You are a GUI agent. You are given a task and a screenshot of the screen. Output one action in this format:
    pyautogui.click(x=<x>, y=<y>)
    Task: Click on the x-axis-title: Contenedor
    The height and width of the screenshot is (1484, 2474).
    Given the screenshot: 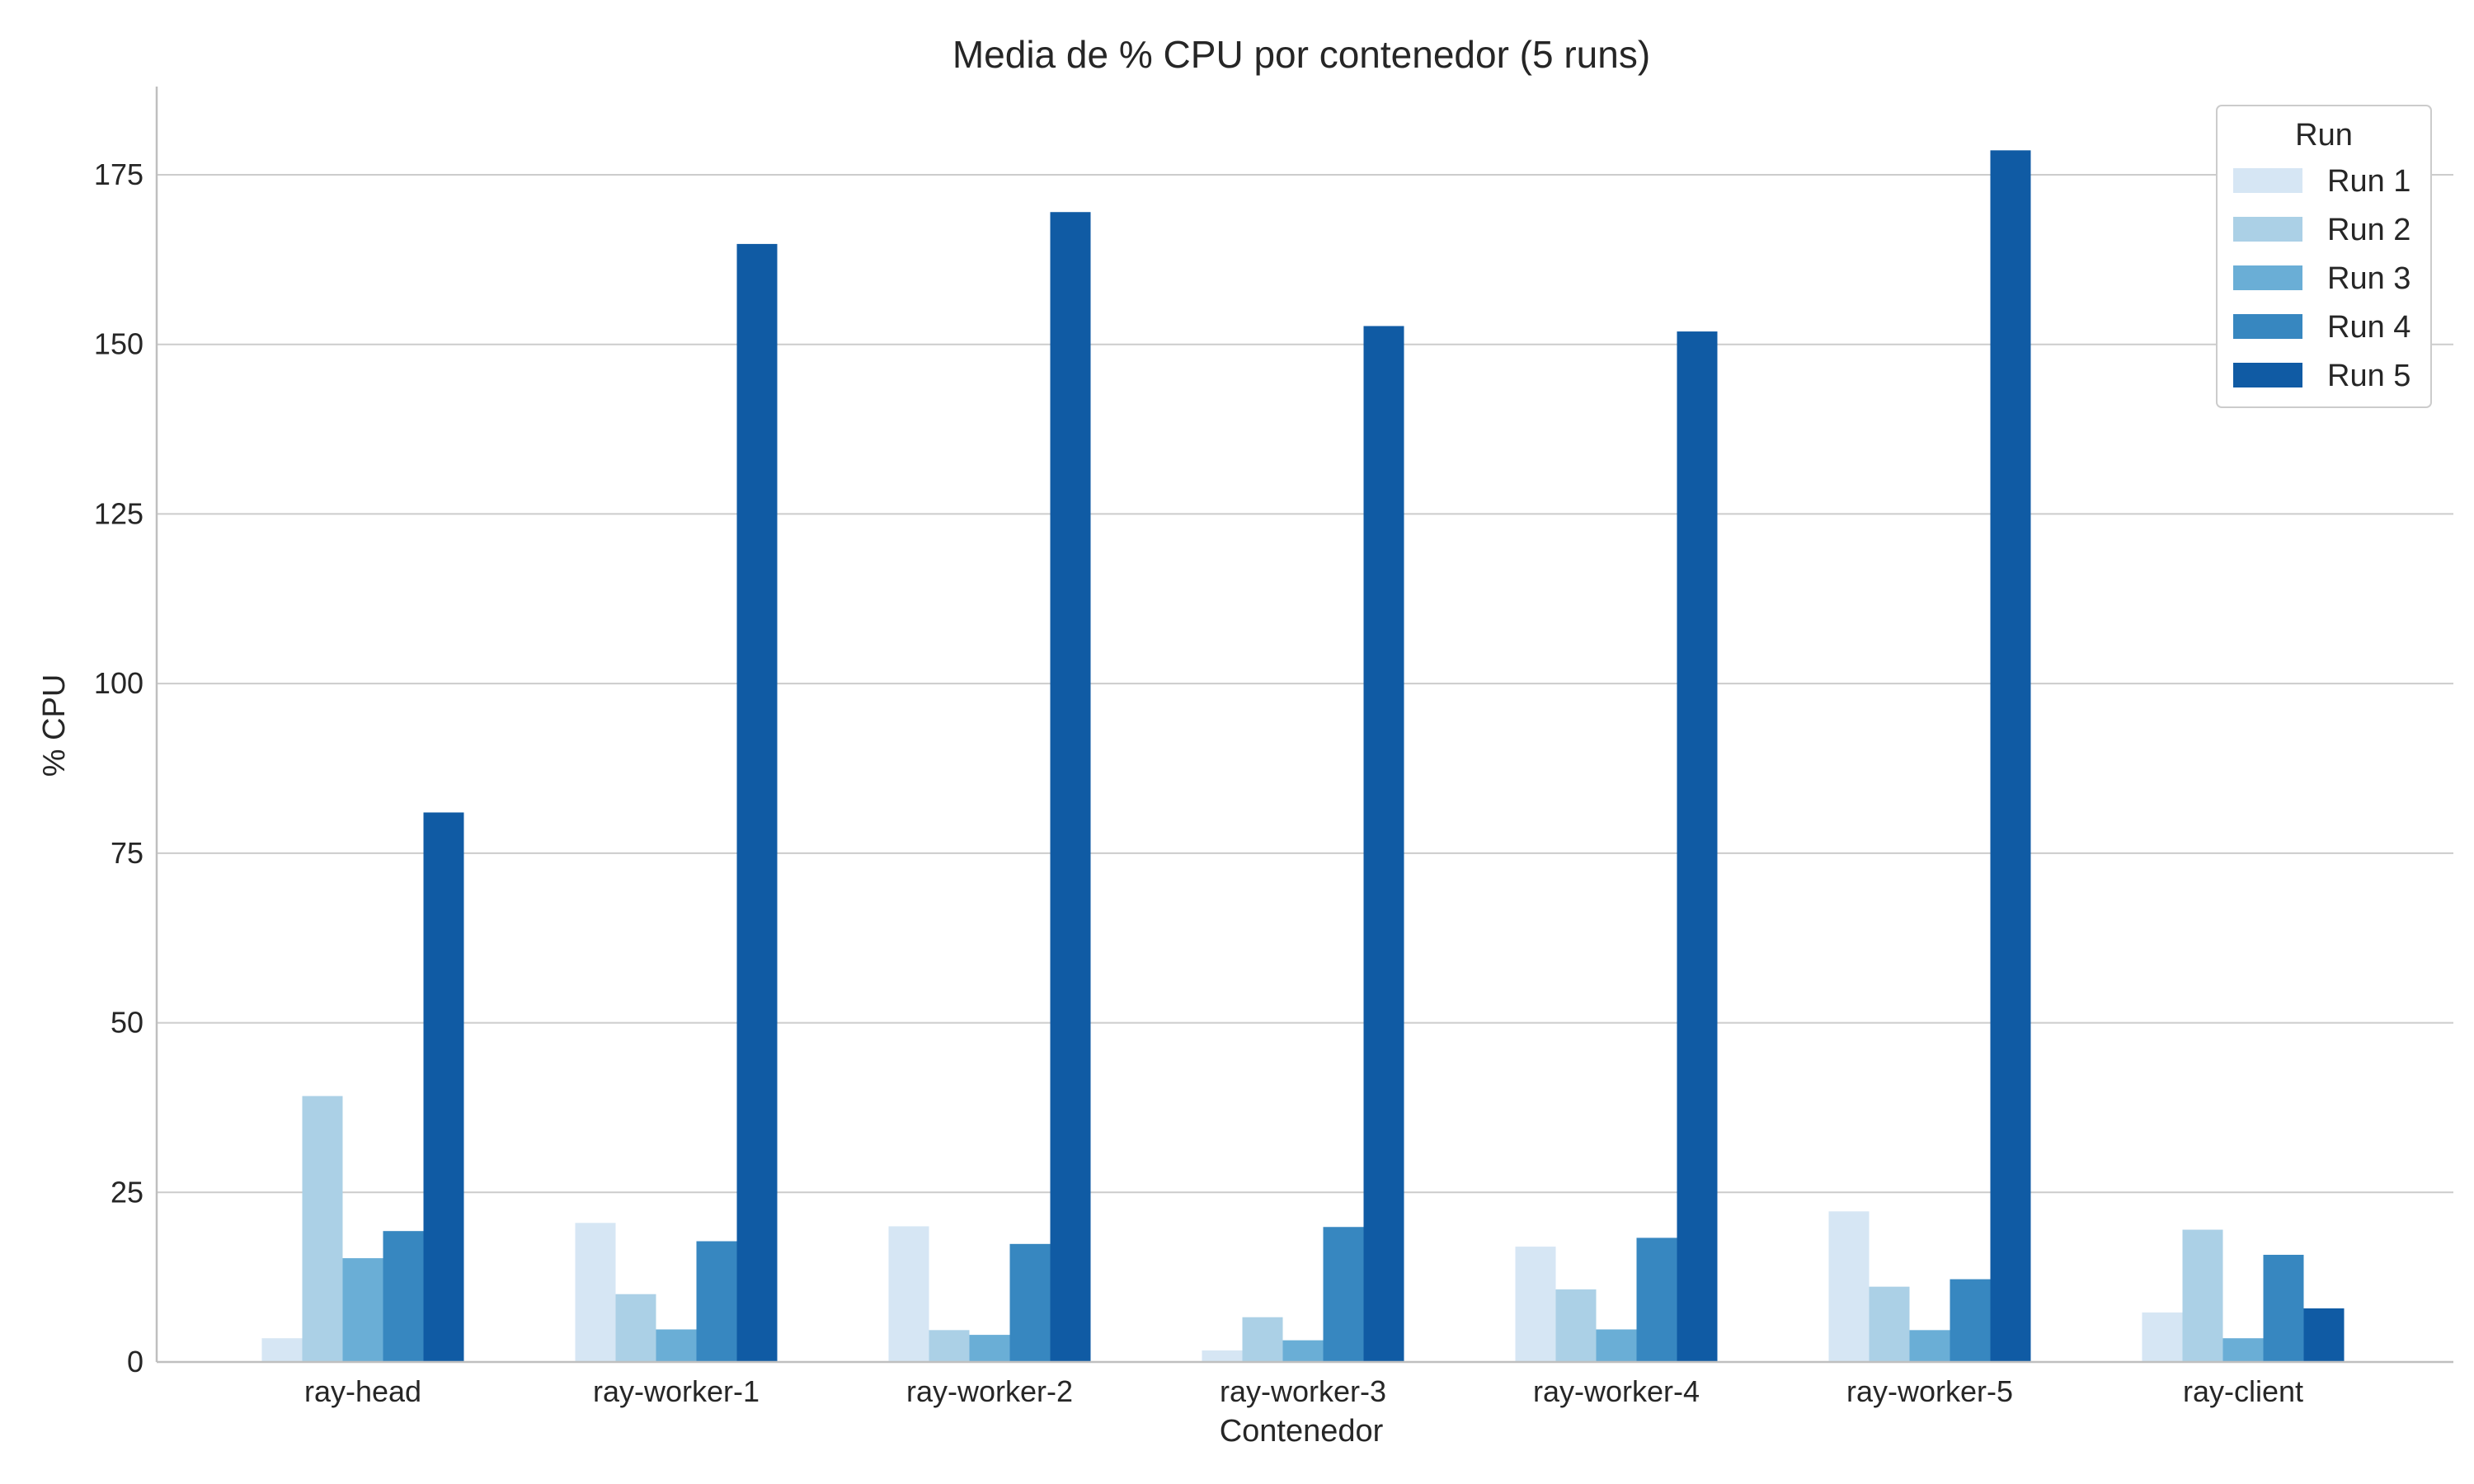 What is the action you would take?
    pyautogui.click(x=1302, y=1431)
    